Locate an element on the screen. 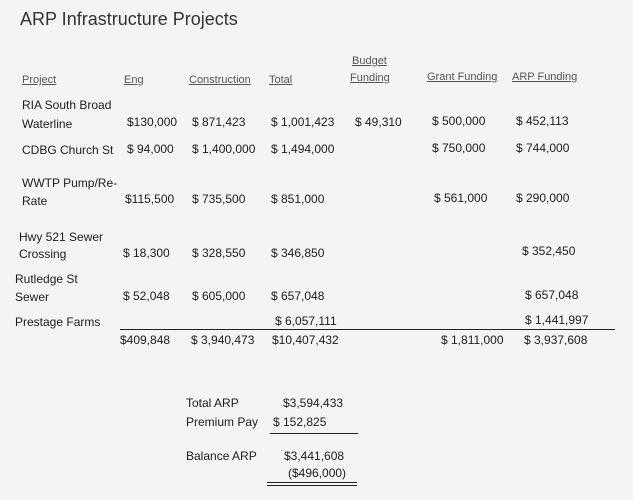 The image size is (633, 500). header-eng: Eng is located at coordinates (134, 80).